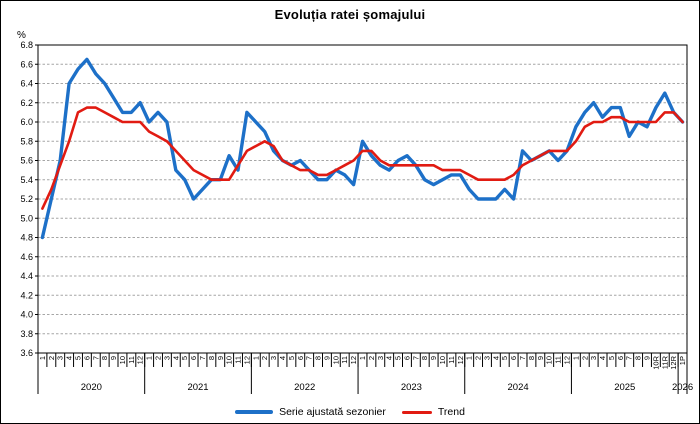 The image size is (700, 424). What do you see at coordinates (682, 387) in the screenshot?
I see `year-label: 2026` at bounding box center [682, 387].